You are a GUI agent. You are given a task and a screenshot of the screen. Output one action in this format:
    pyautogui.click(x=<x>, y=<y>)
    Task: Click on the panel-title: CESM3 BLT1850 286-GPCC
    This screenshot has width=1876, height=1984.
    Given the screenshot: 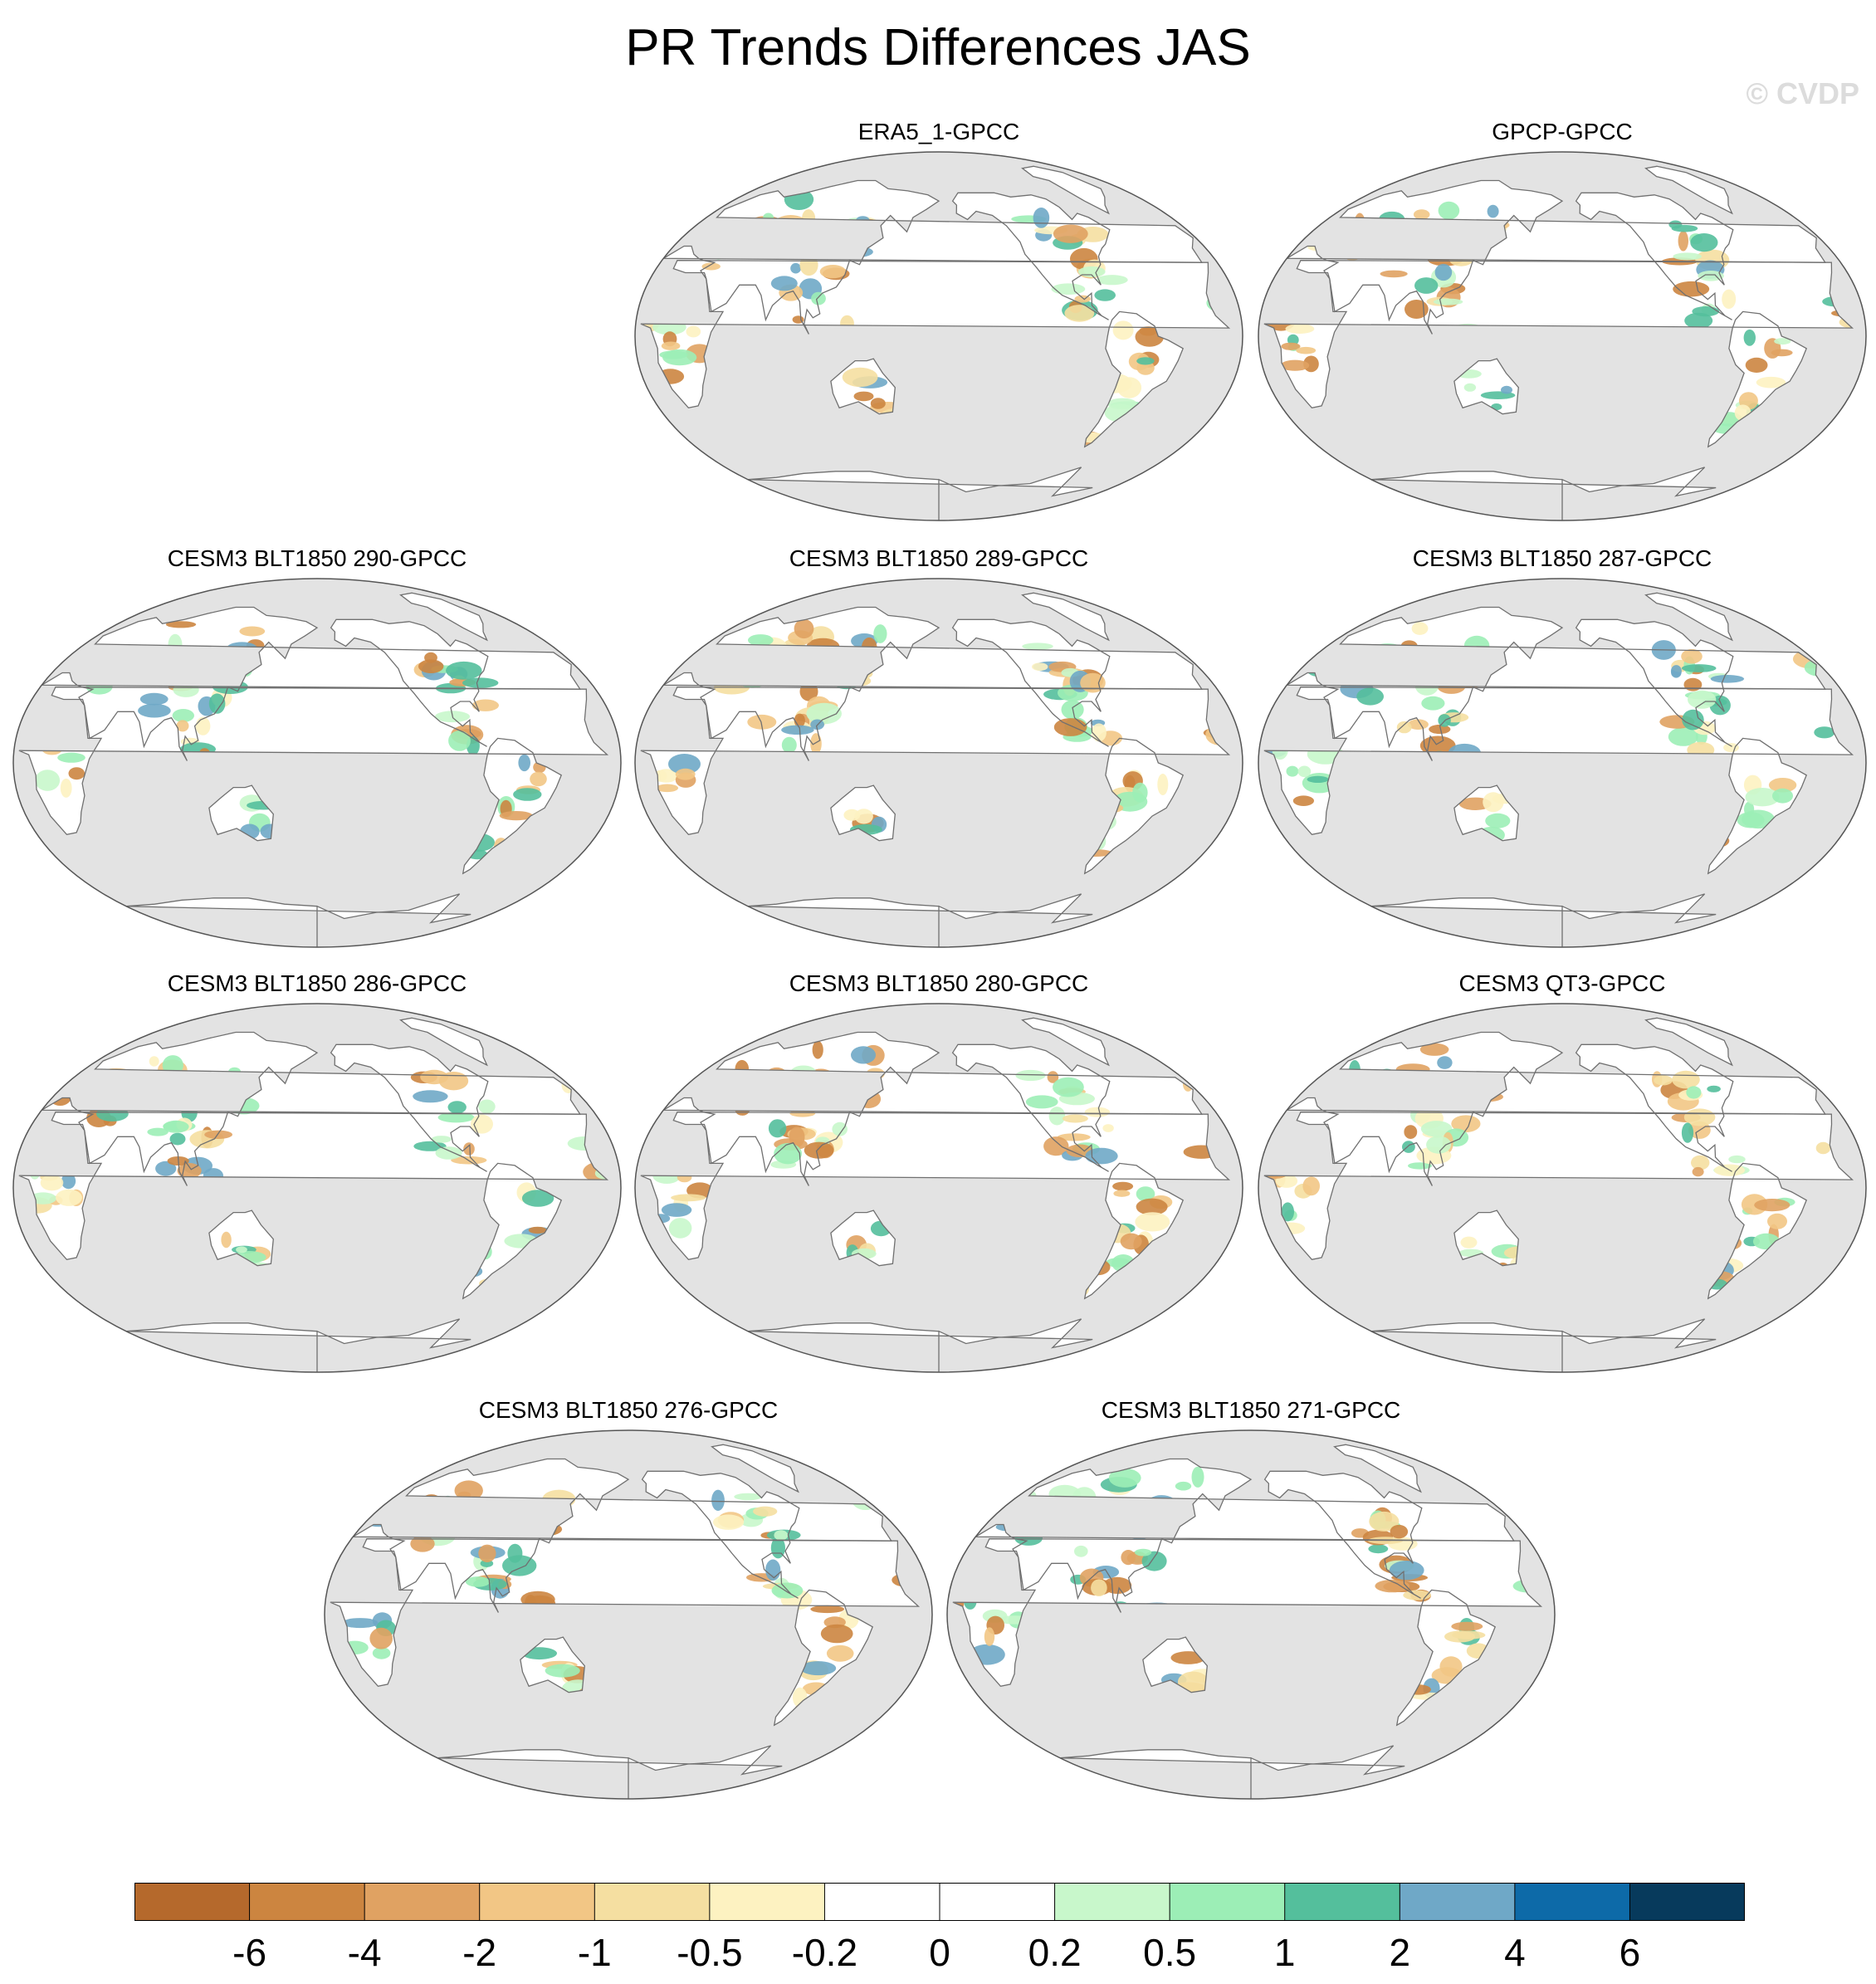 What is the action you would take?
    pyautogui.click(x=317, y=983)
    